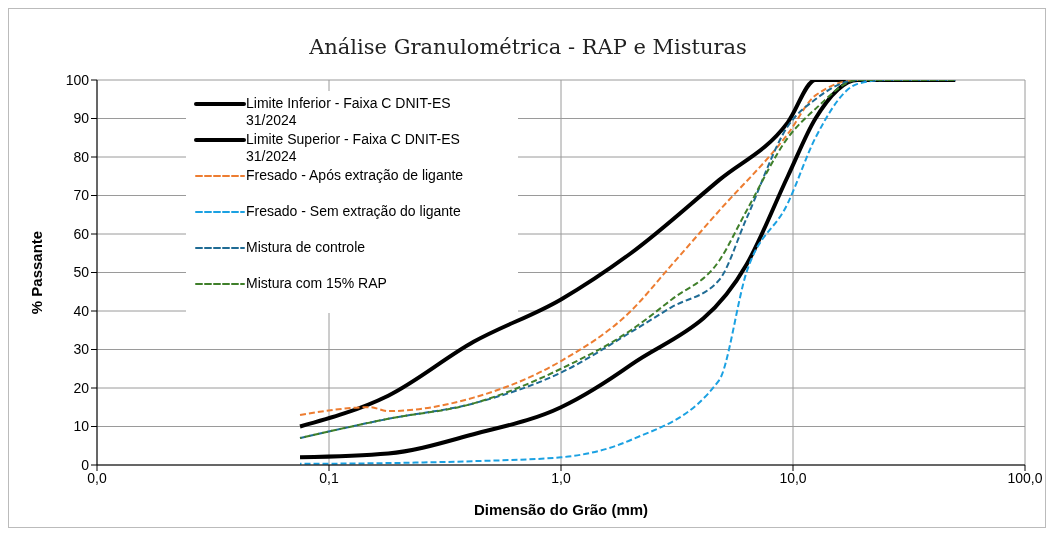 This screenshot has height=536, width=1054. Describe the element at coordinates (81, 195) in the screenshot. I see `y-tick-label: 70` at that location.